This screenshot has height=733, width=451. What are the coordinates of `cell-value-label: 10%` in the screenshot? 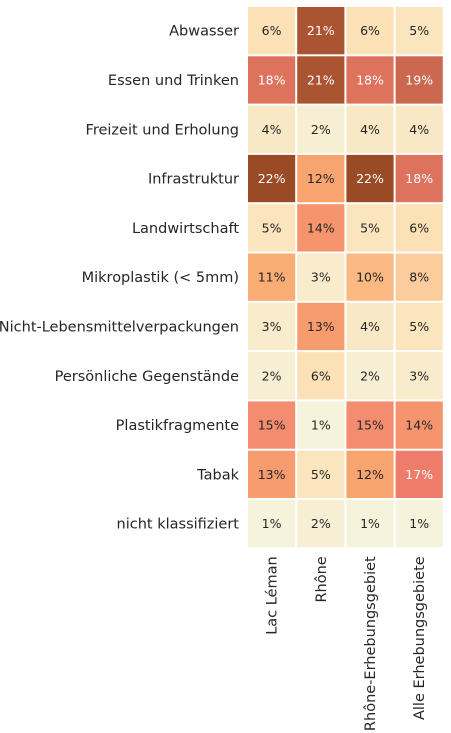 It's located at (370, 277).